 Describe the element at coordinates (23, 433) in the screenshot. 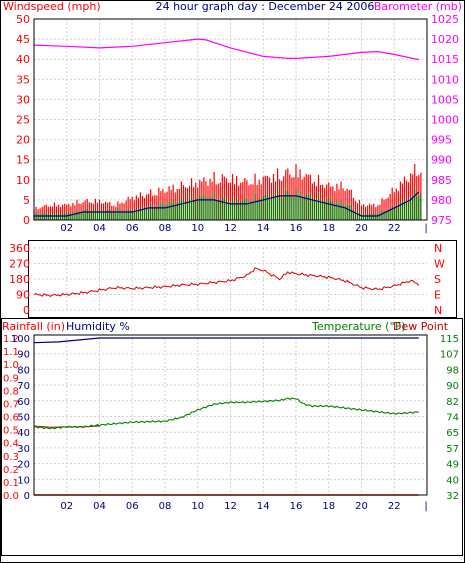

I see `humidity-tick-label: 40` at that location.